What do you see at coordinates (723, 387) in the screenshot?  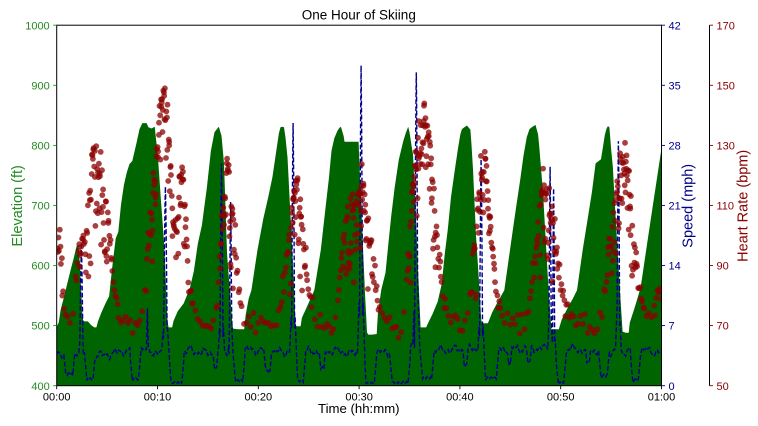 I see `svg-text: 50` at bounding box center [723, 387].